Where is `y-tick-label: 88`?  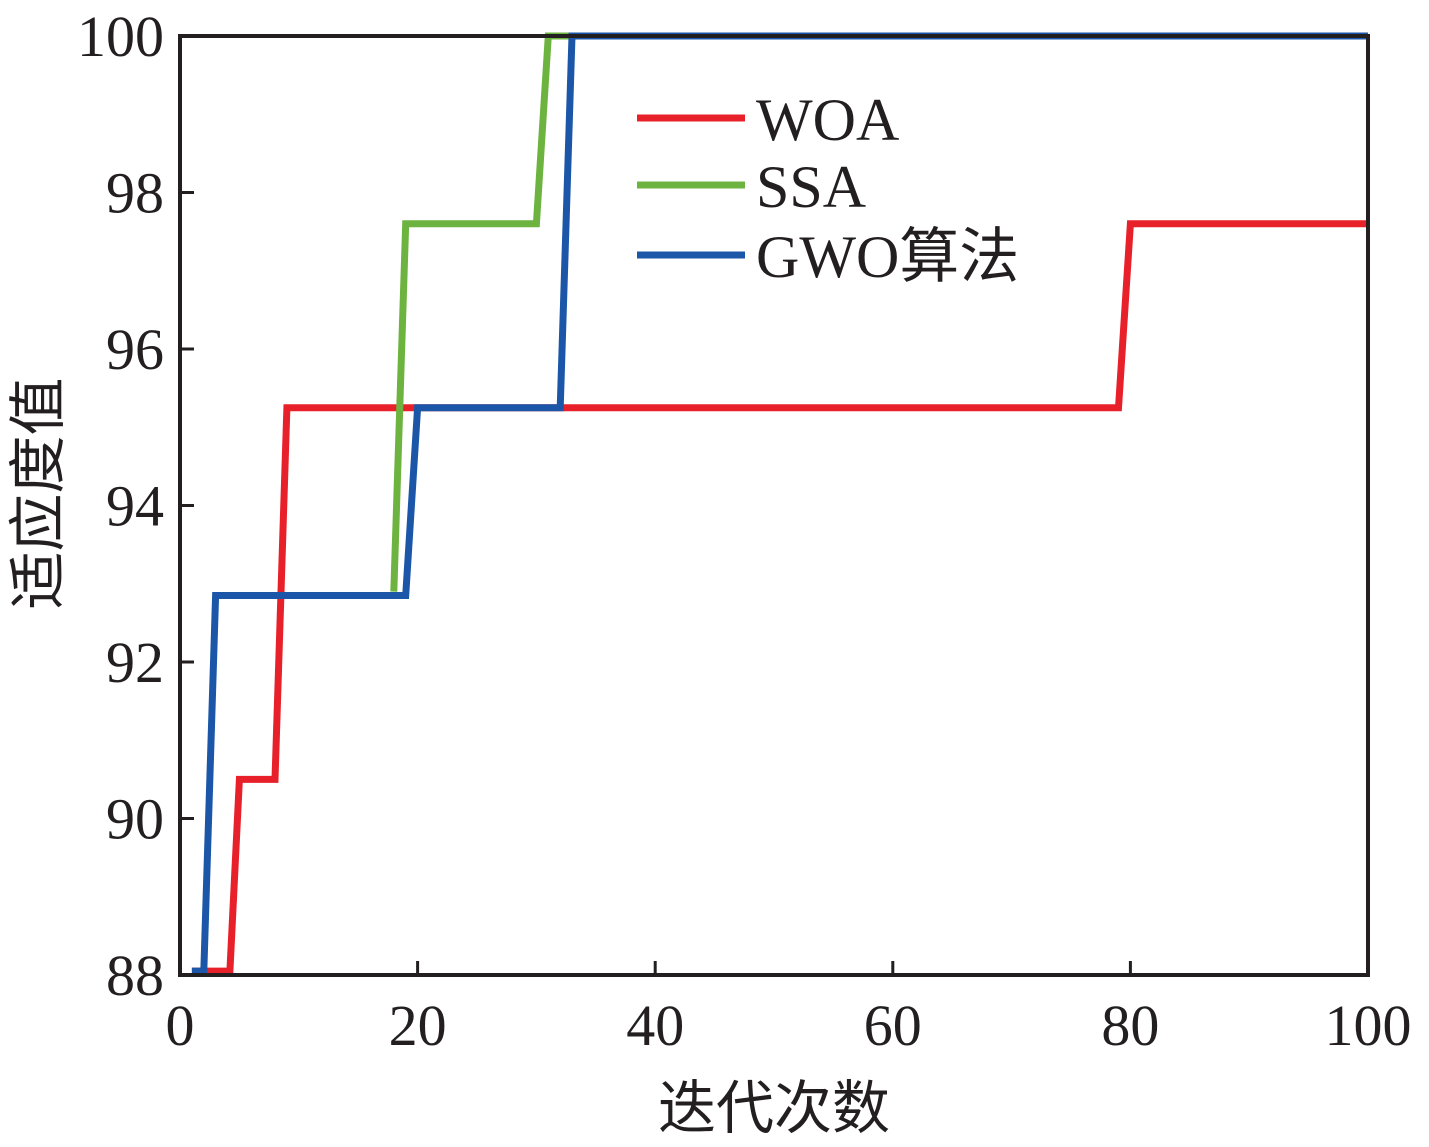 y-tick-label: 88 is located at coordinates (135, 975).